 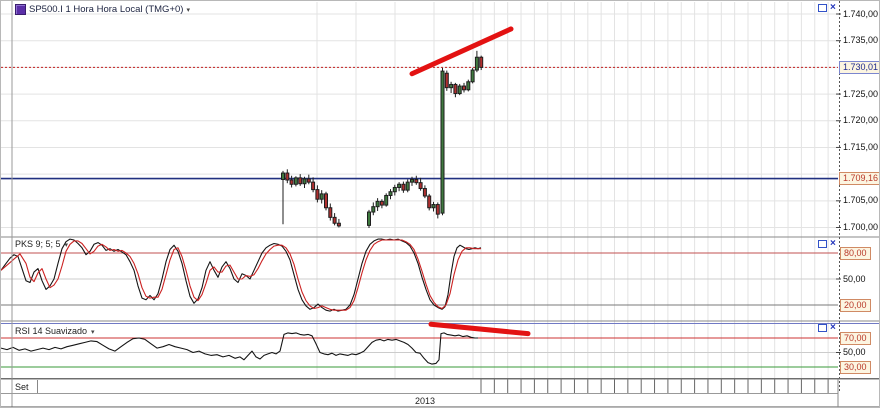 I want to click on stoch-level-box: 20,00, so click(x=855, y=305).